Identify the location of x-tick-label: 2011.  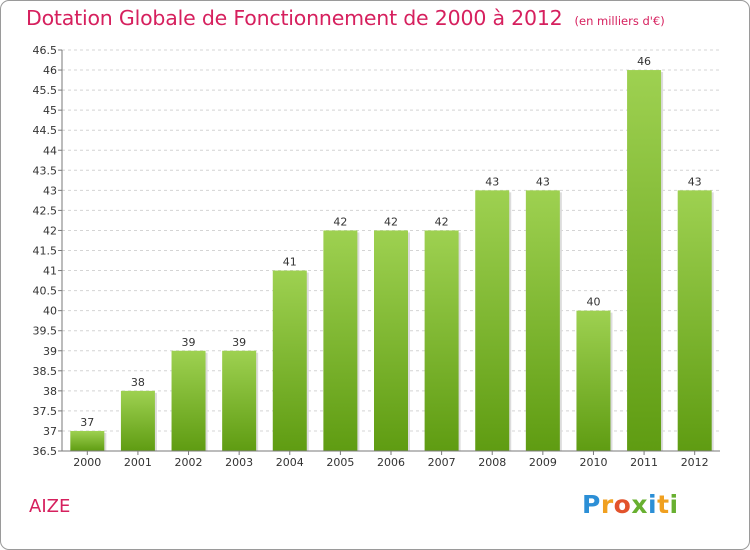
(644, 462).